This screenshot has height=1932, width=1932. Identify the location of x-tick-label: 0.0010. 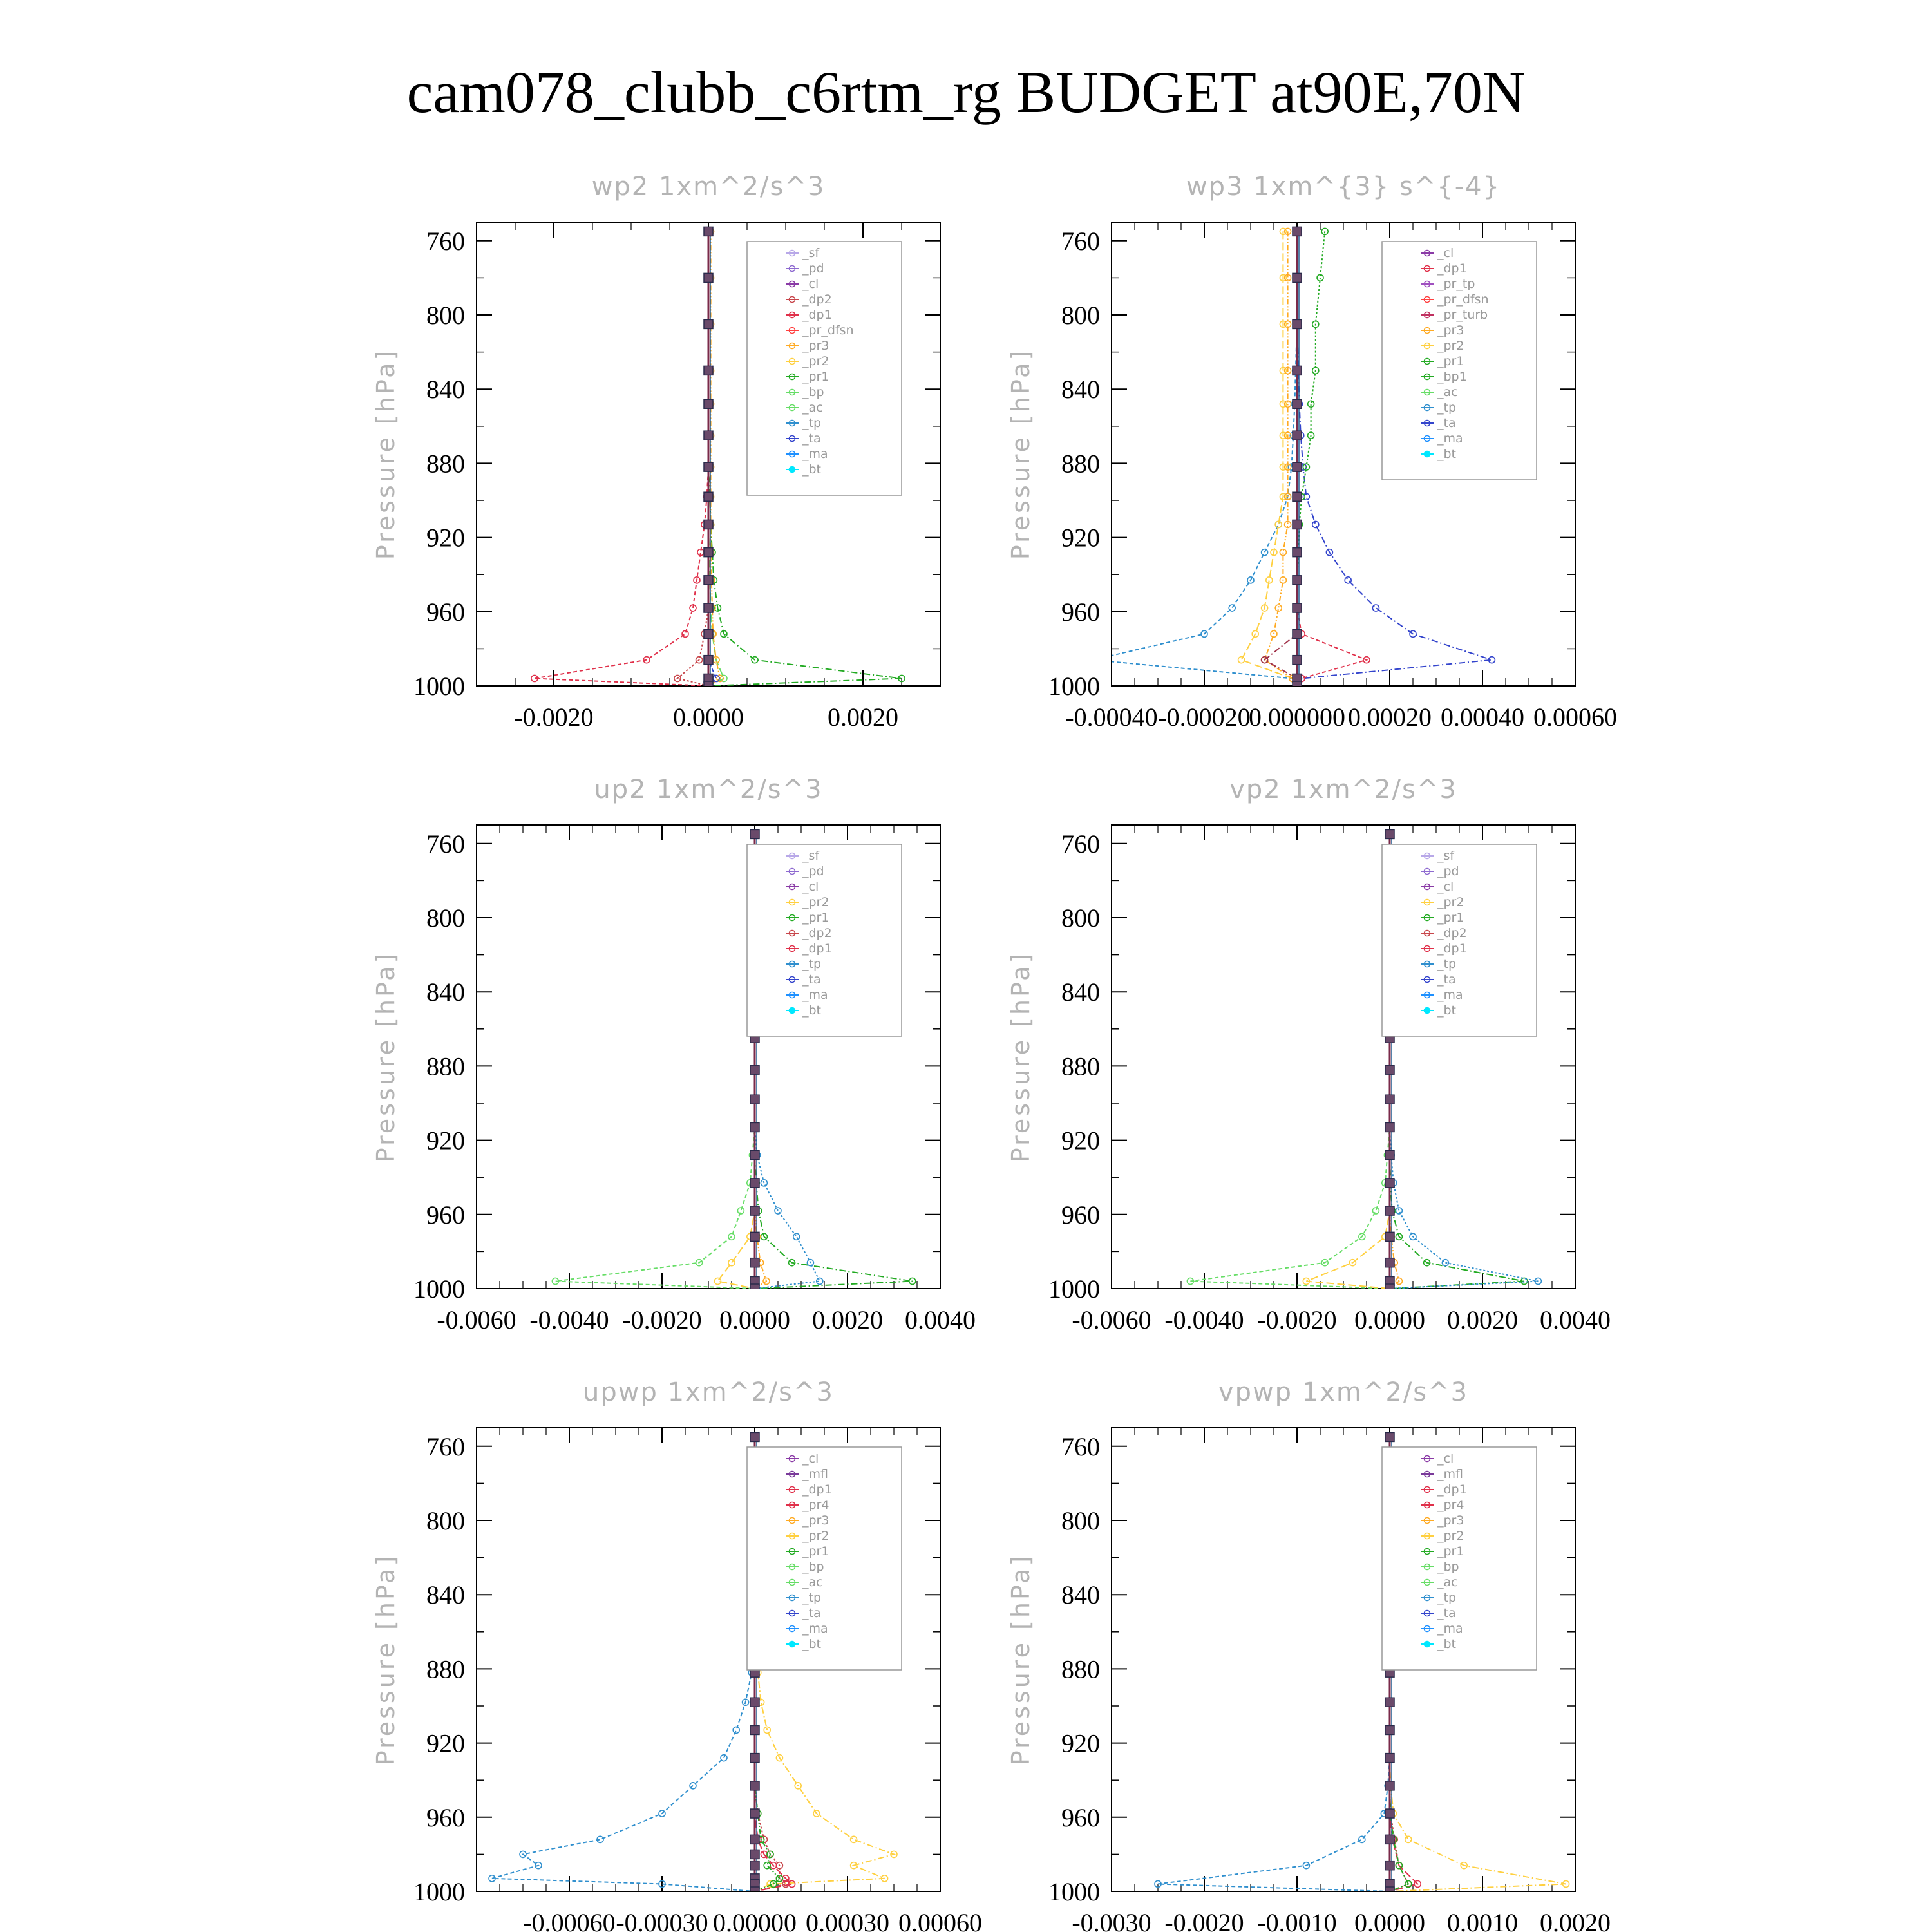
(1482, 1920).